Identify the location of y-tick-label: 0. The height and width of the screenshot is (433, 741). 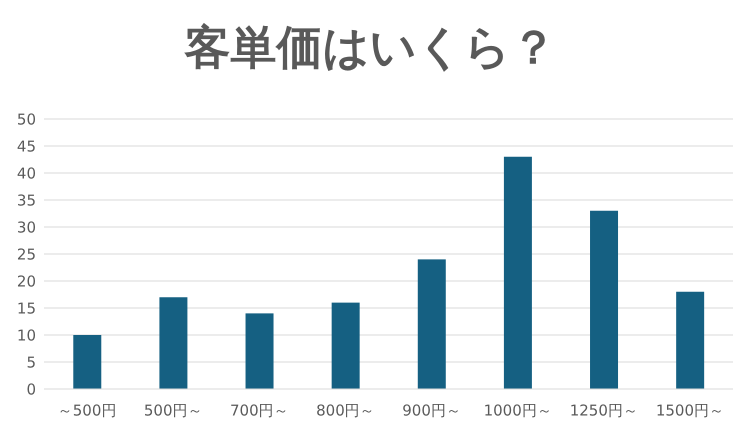
(31, 389).